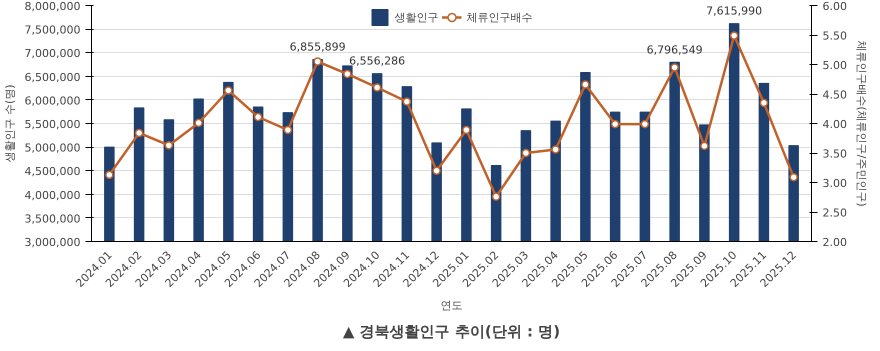  What do you see at coordinates (52, 219) in the screenshot?
I see `y-tick-label: 3,500,000` at bounding box center [52, 219].